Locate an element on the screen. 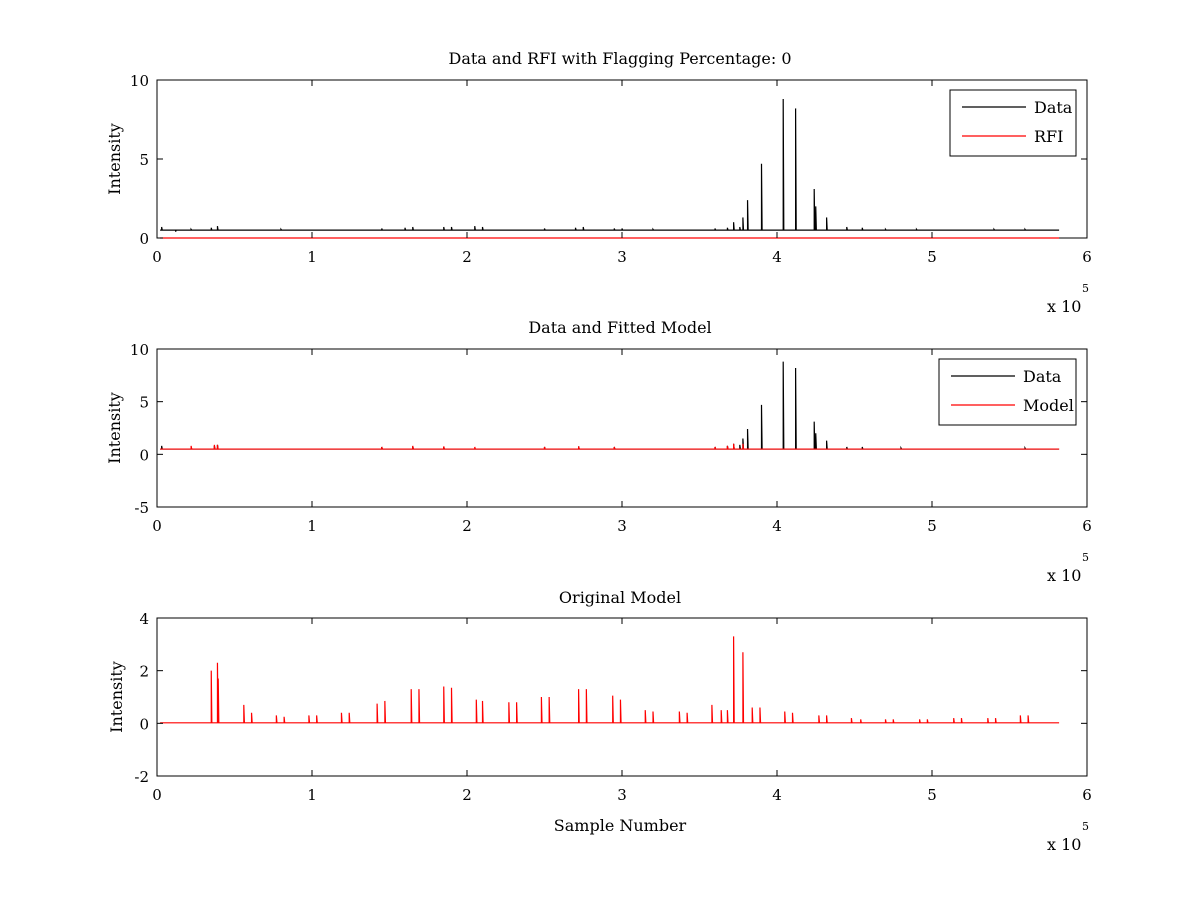 The image size is (1200, 900). series-line-data is located at coordinates (610, 165).